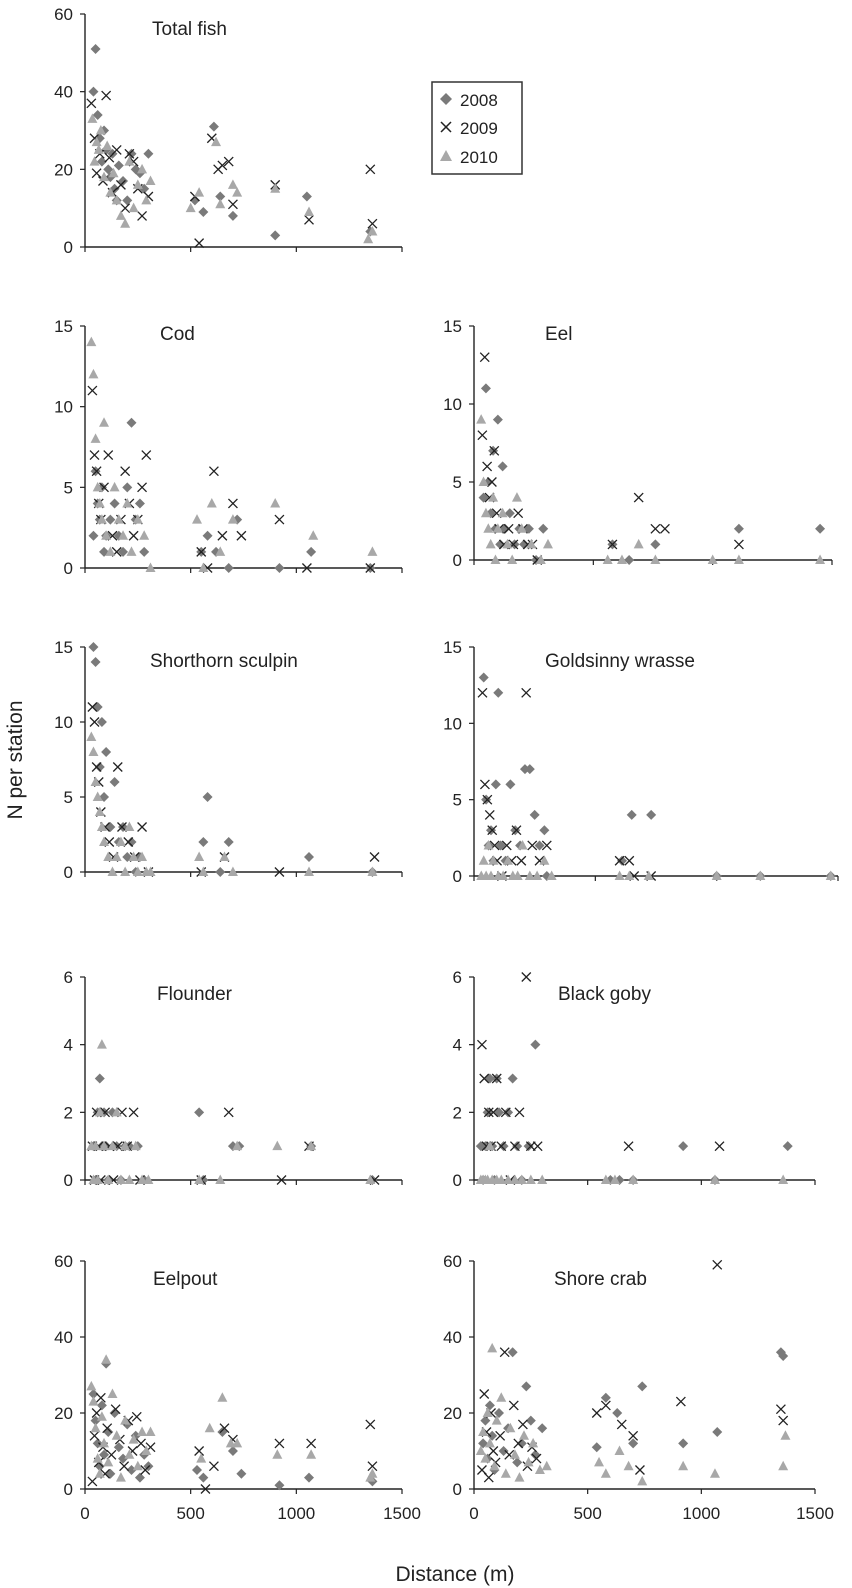 This screenshot has width=852, height=1588. I want to click on legend: 2008 2009 2010, so click(477, 128).